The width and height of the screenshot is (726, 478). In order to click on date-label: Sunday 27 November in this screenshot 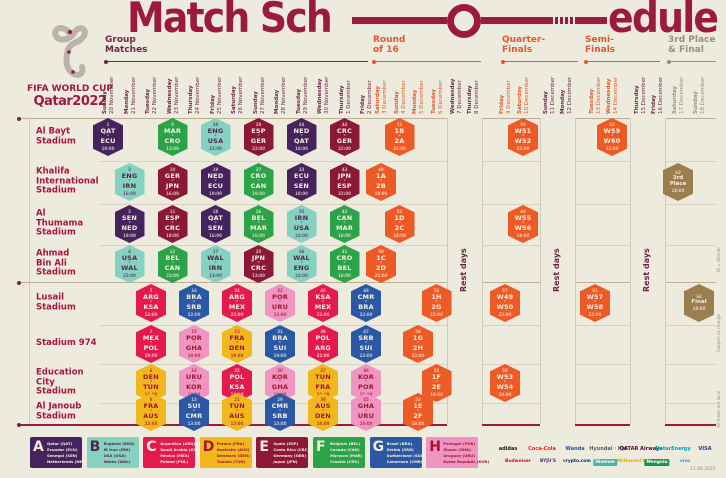, I will do `click(260, 95)`.